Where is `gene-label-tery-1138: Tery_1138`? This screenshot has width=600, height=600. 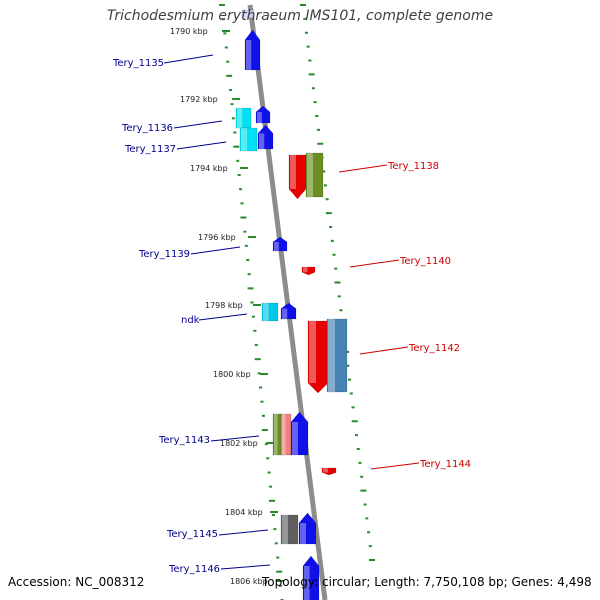
gene-label-tery-1138: Tery_1138 is located at coordinates (413, 166).